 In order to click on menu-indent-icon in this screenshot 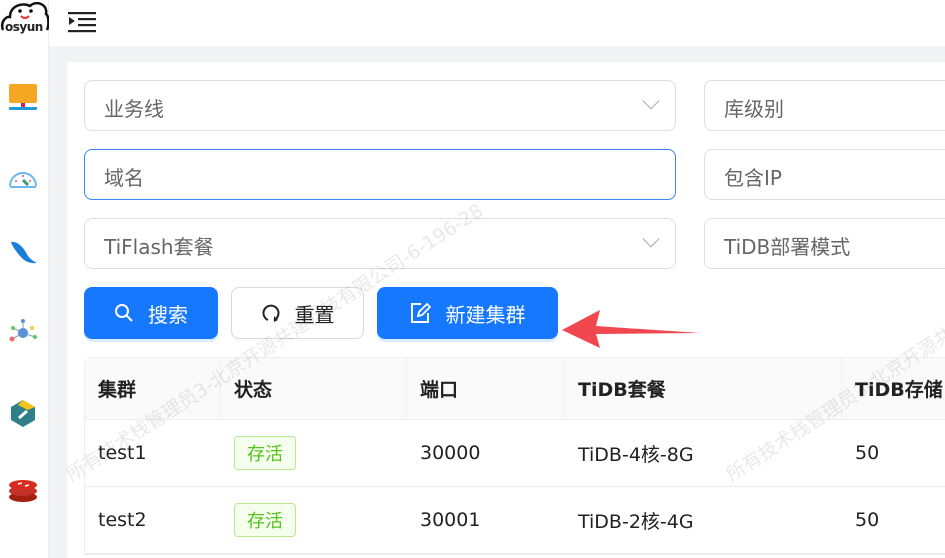, I will do `click(82, 22)`.